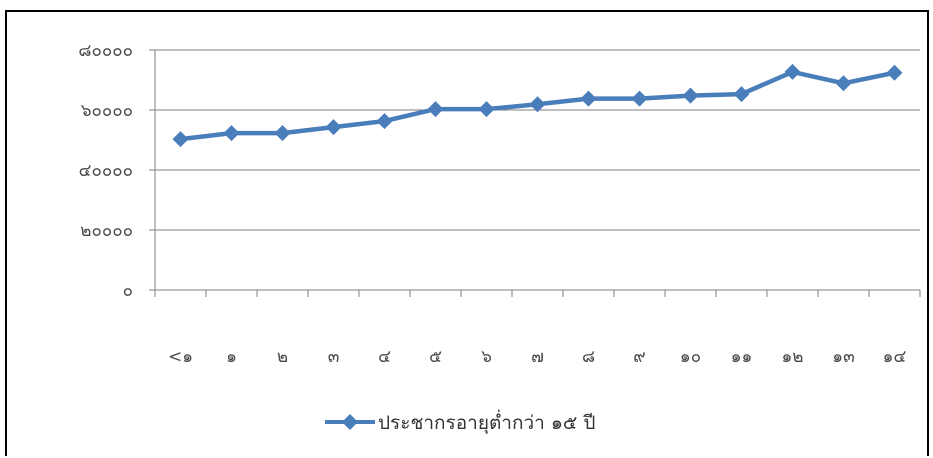  What do you see at coordinates (486, 422) in the screenshot?
I see `legend-label: ประชากรอายุต่ำกว่า ๑๕ ปี` at bounding box center [486, 422].